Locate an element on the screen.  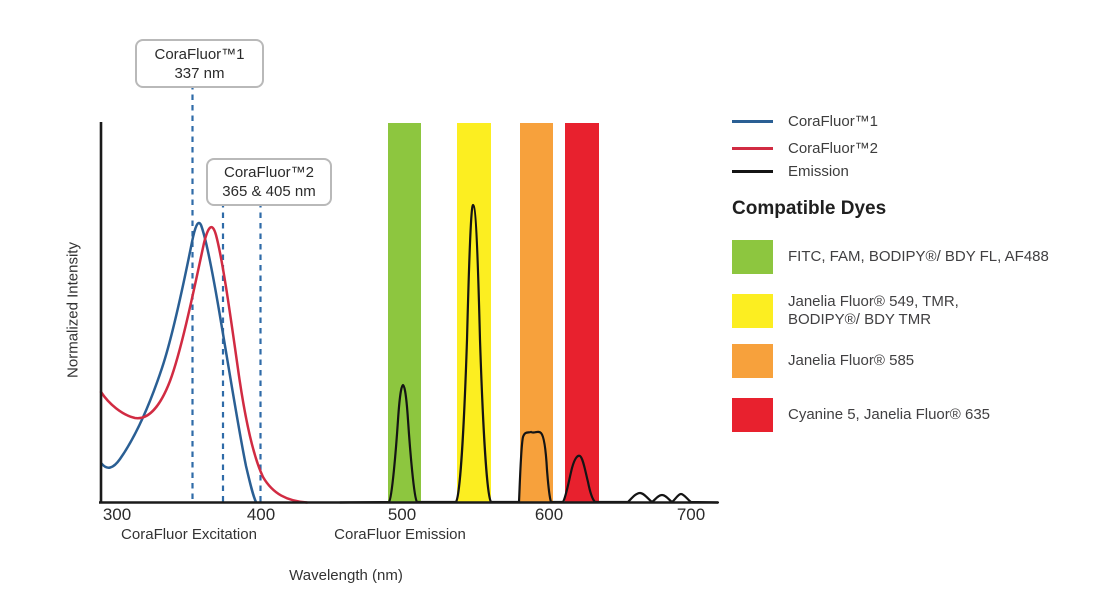
x-tick-300: 300 is located at coordinates (117, 514).